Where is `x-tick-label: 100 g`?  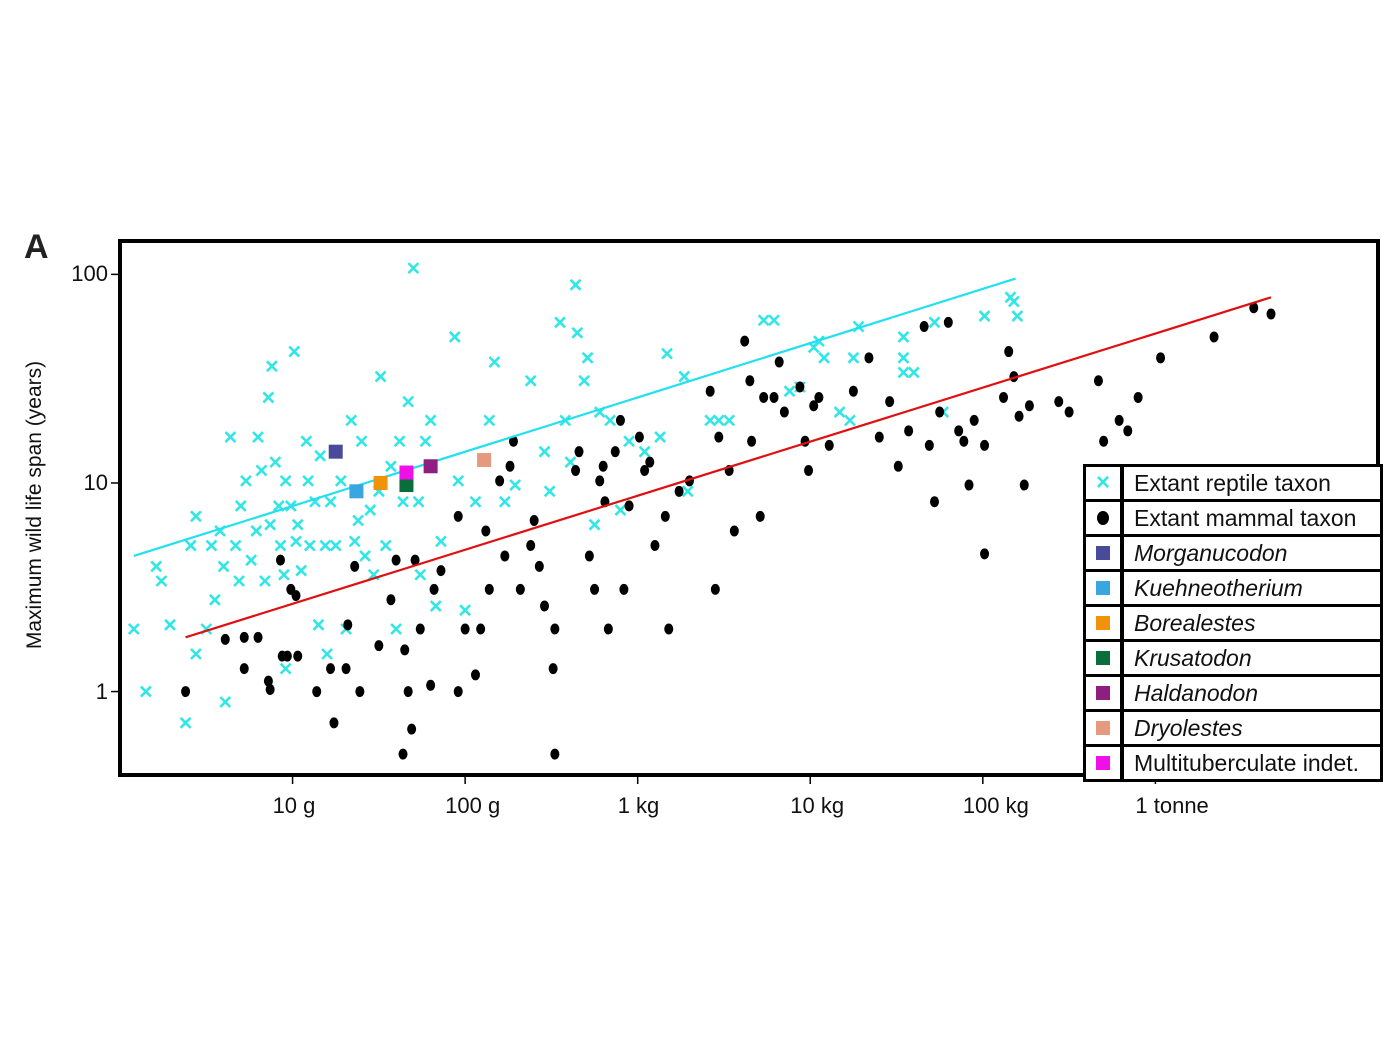
x-tick-label: 100 g is located at coordinates (473, 805).